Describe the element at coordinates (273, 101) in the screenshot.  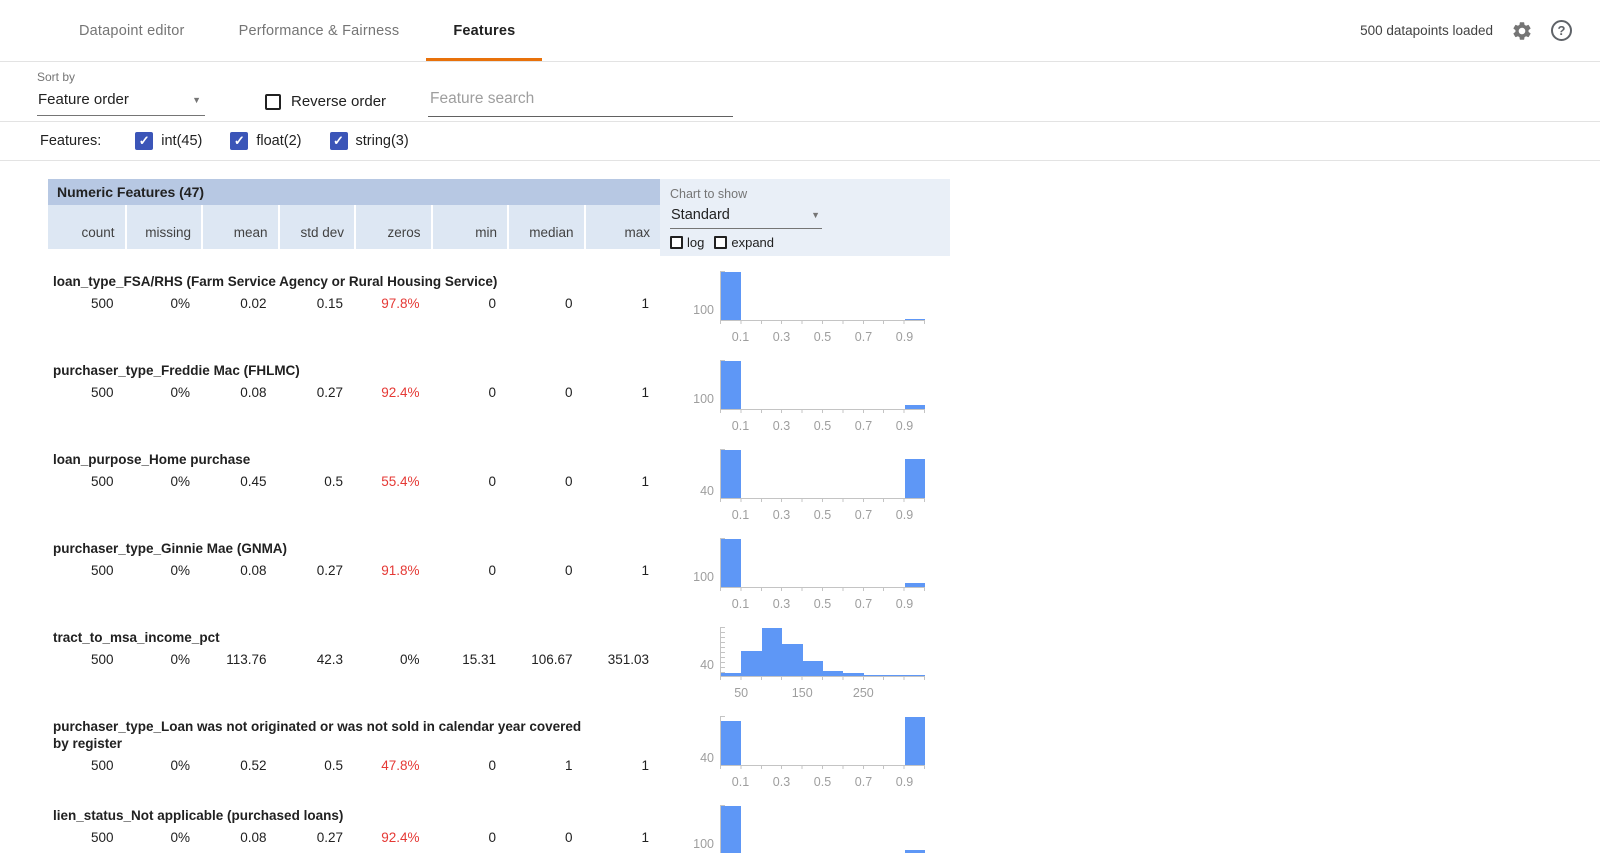
I see `reverse-order-checkbox` at that location.